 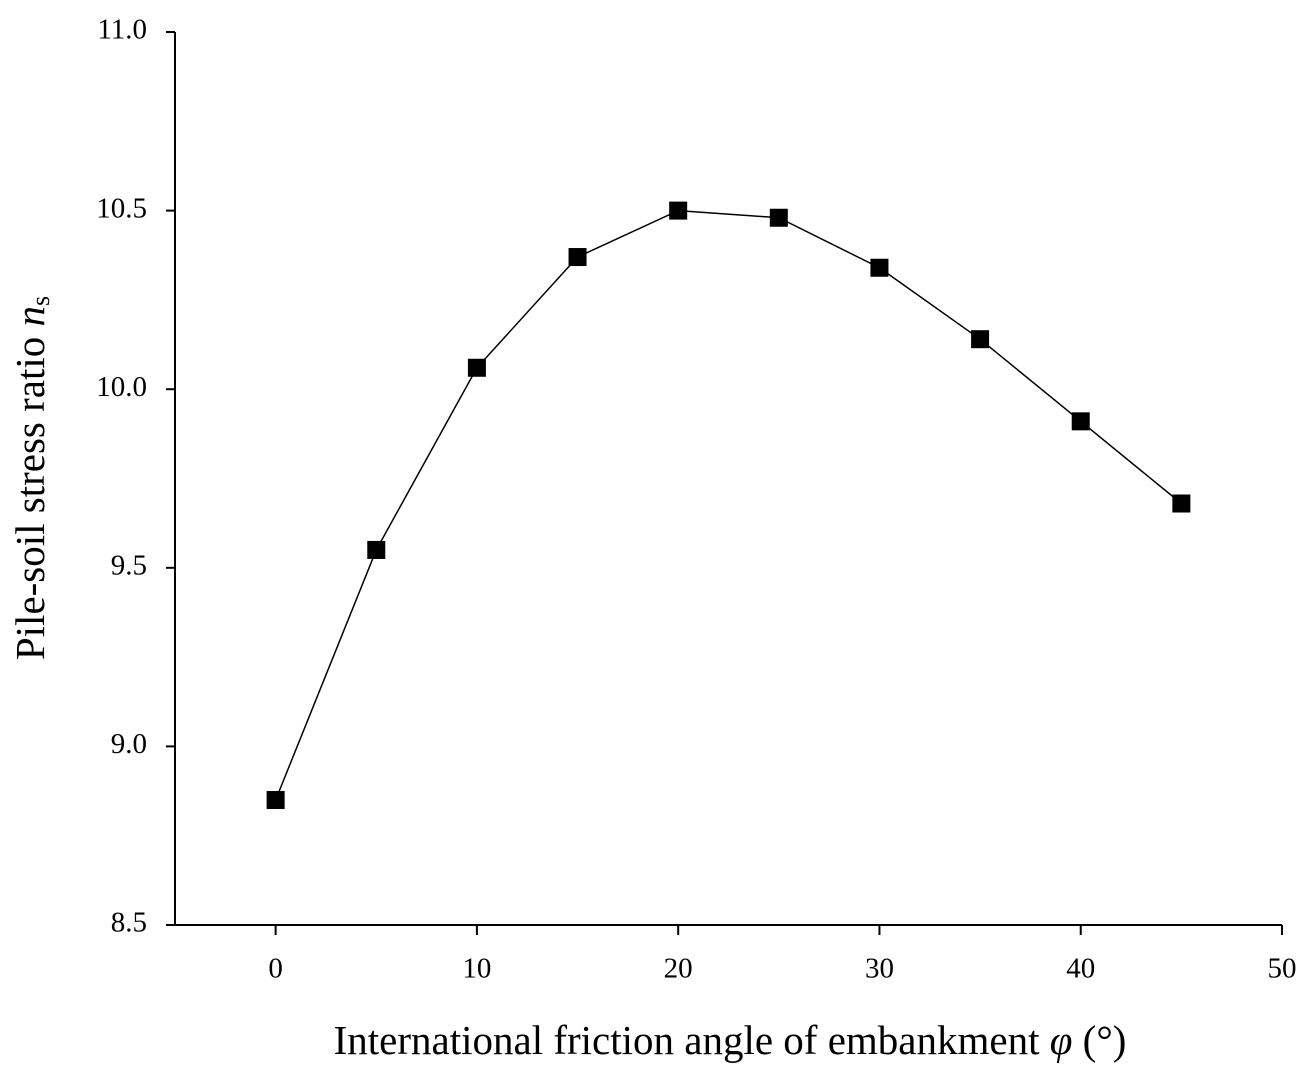 I want to click on x-tick-label: 0, so click(x=275, y=969).